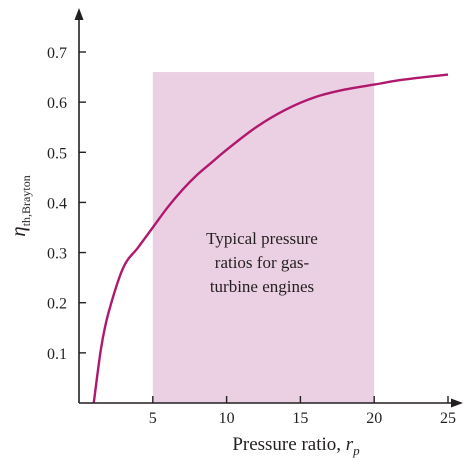  I want to click on x-axis-title: Pressure ratio, rp, so click(296, 446).